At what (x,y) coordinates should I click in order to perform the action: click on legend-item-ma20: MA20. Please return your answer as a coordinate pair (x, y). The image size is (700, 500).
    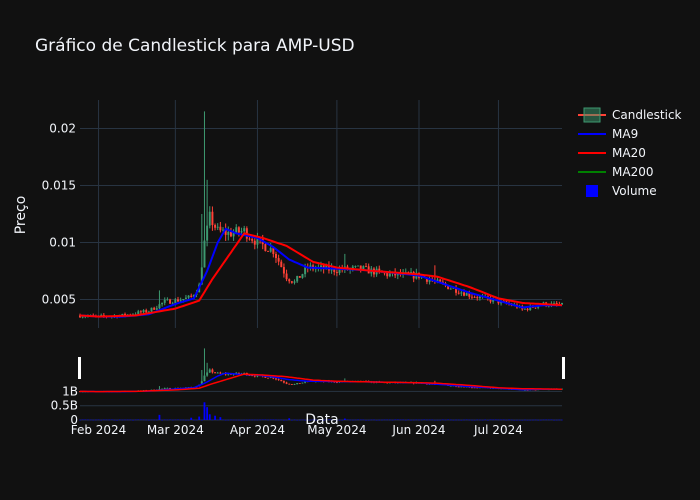
    Looking at the image, I should click on (612, 153).